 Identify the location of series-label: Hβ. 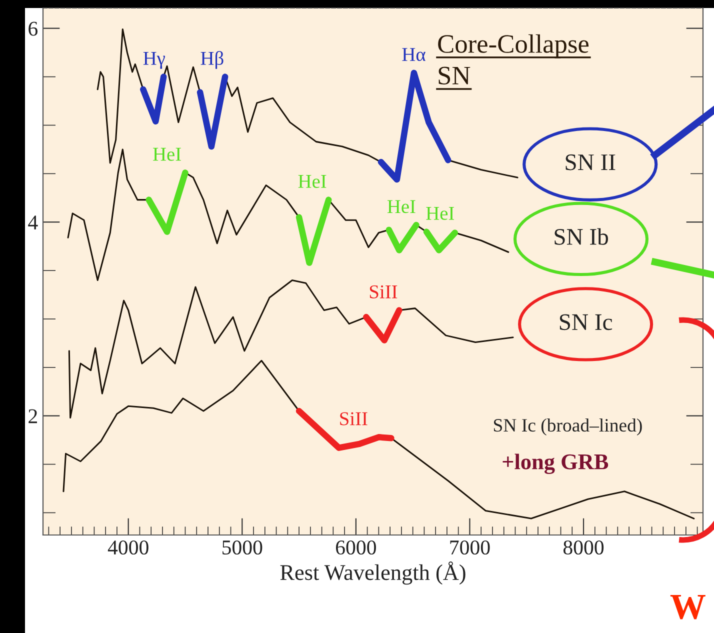
(212, 60).